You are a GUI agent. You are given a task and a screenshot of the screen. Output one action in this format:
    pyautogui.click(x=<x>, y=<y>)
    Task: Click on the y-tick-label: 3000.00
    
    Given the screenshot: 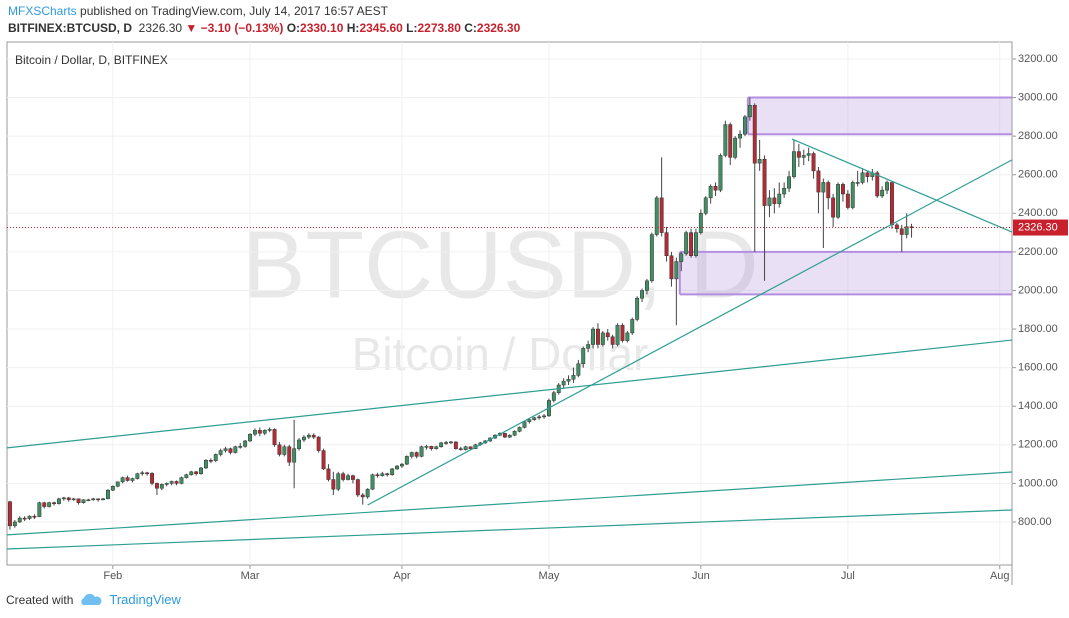 What is the action you would take?
    pyautogui.click(x=1038, y=97)
    